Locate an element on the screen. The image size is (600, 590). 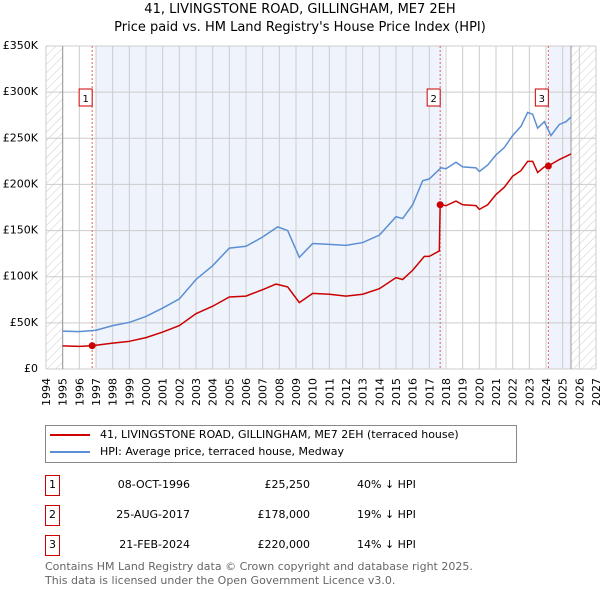
x-tick-label: 2026 is located at coordinates (579, 392).